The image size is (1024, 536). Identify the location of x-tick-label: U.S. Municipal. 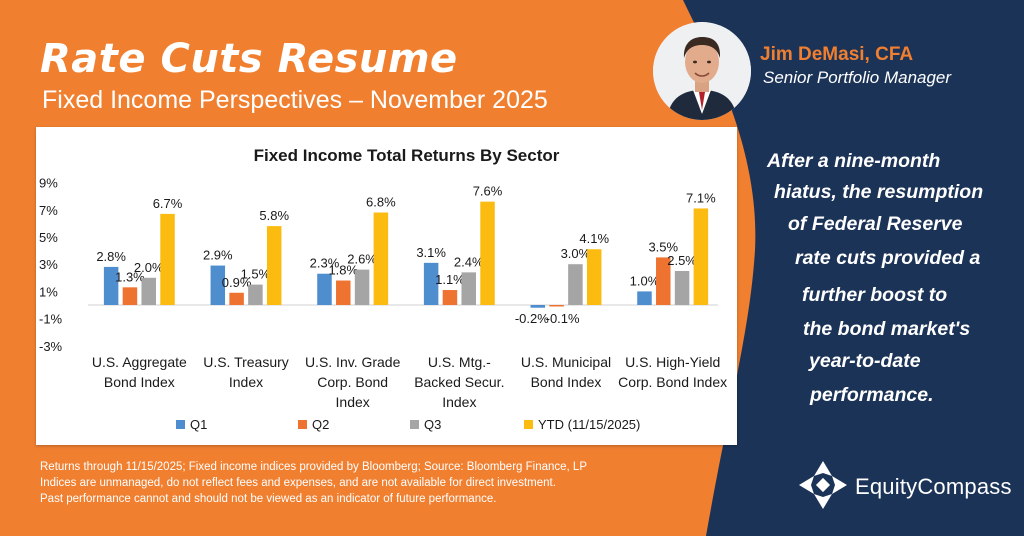
(566, 362).